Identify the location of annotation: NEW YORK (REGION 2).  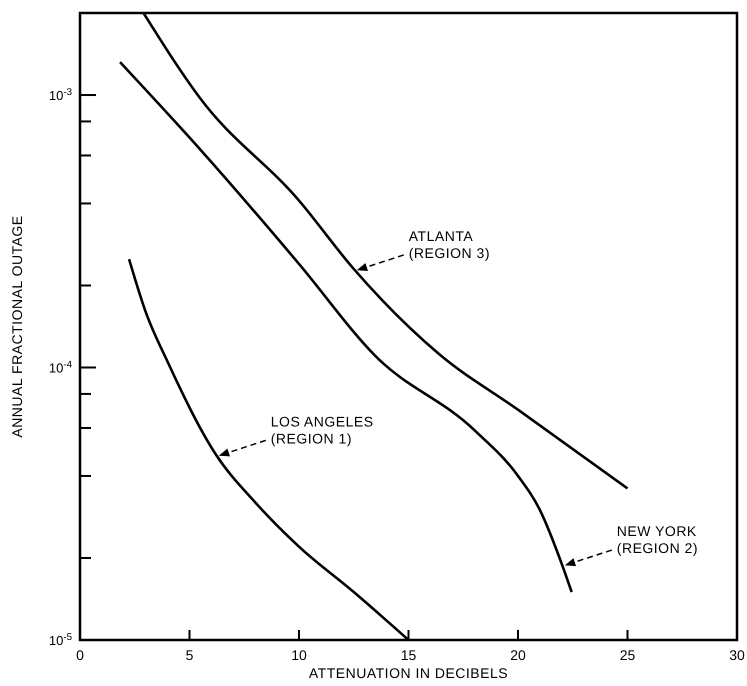
(657, 539).